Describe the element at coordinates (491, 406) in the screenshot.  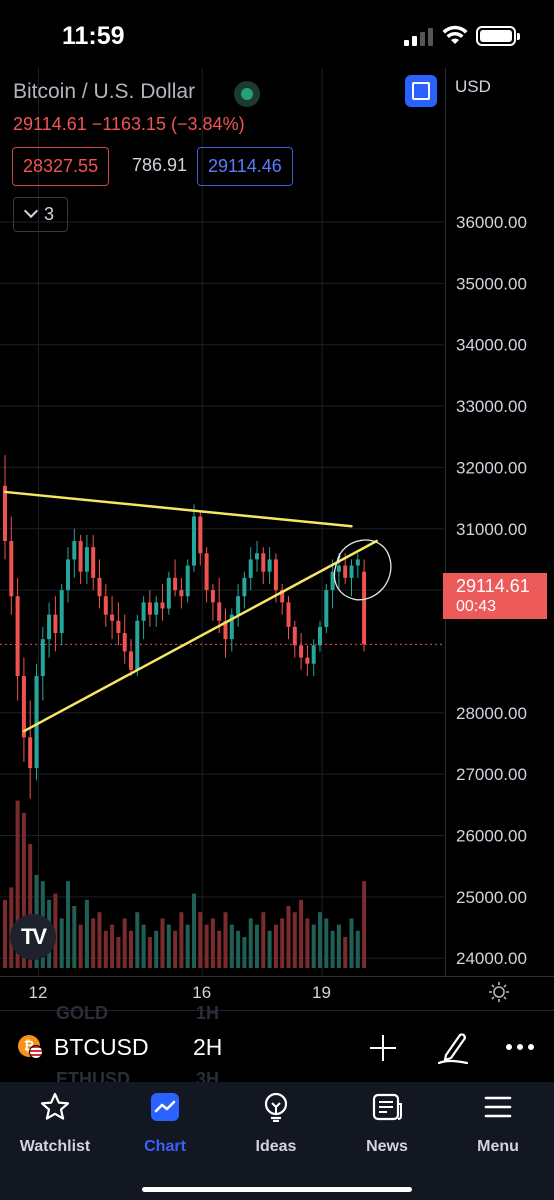
I see `price-axis-label: 33000.00` at that location.